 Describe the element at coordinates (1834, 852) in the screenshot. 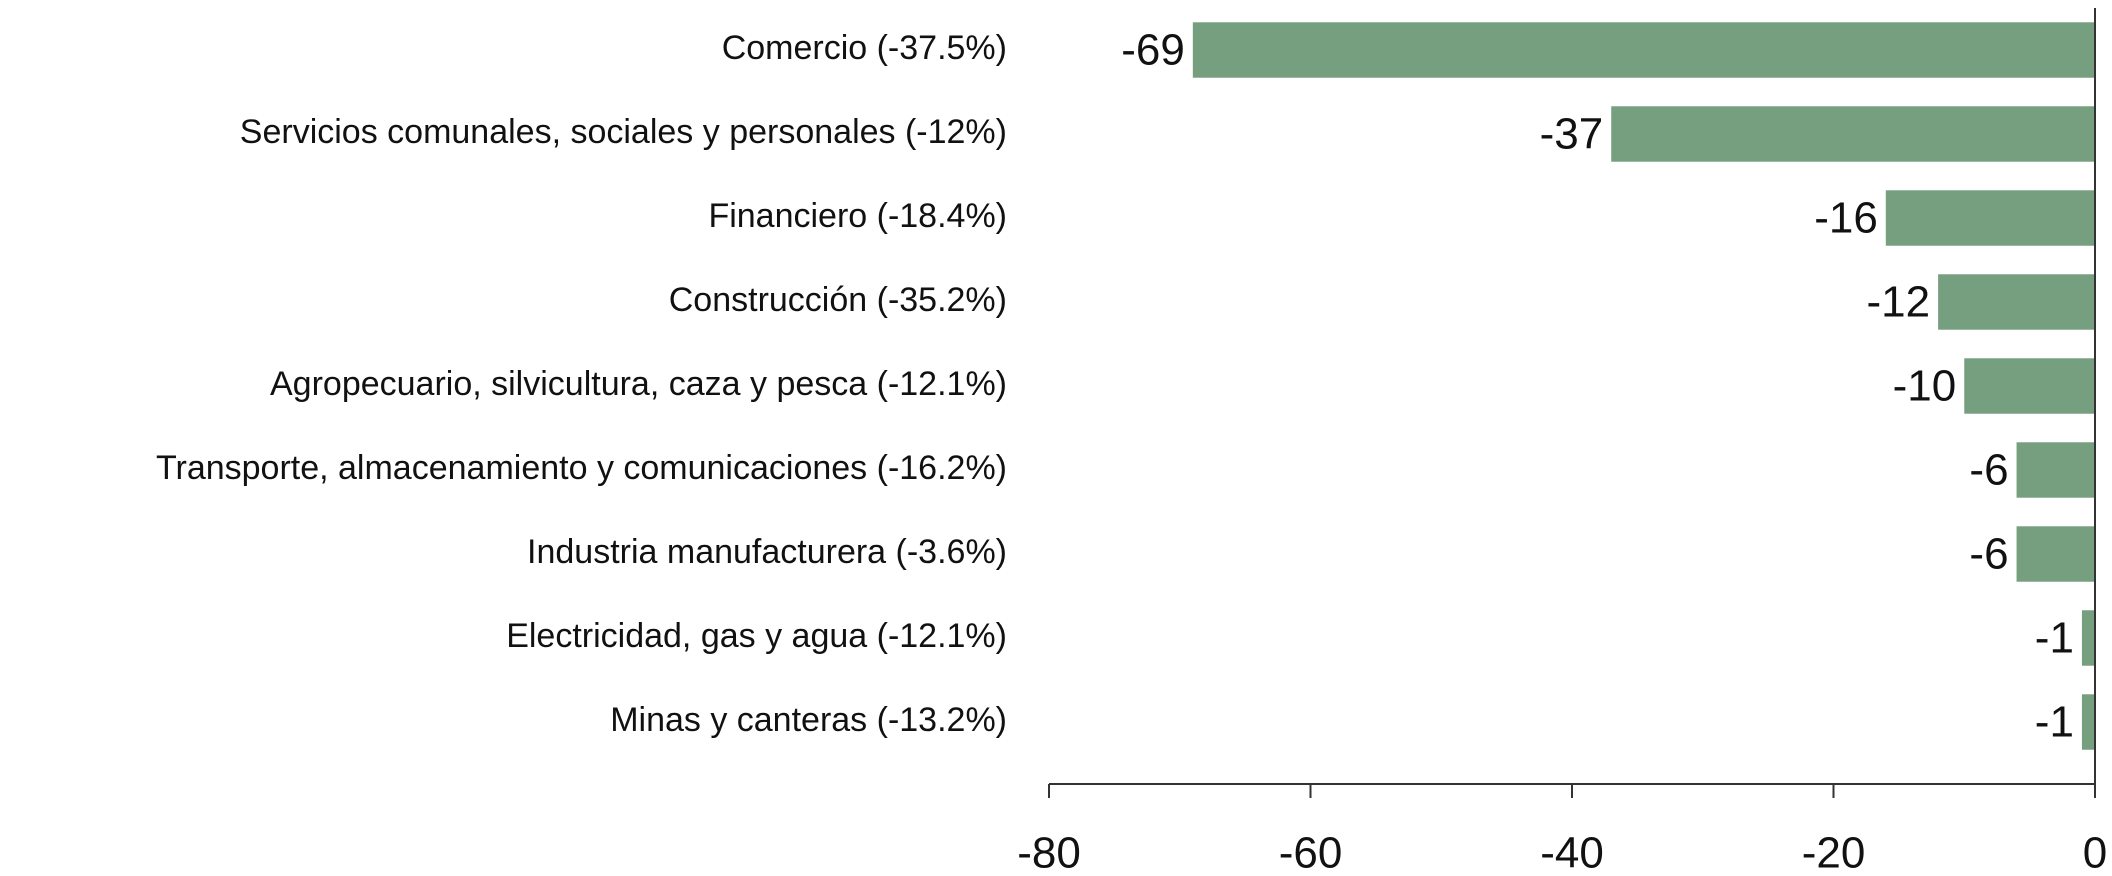

I see `x-tick-label: -20` at that location.